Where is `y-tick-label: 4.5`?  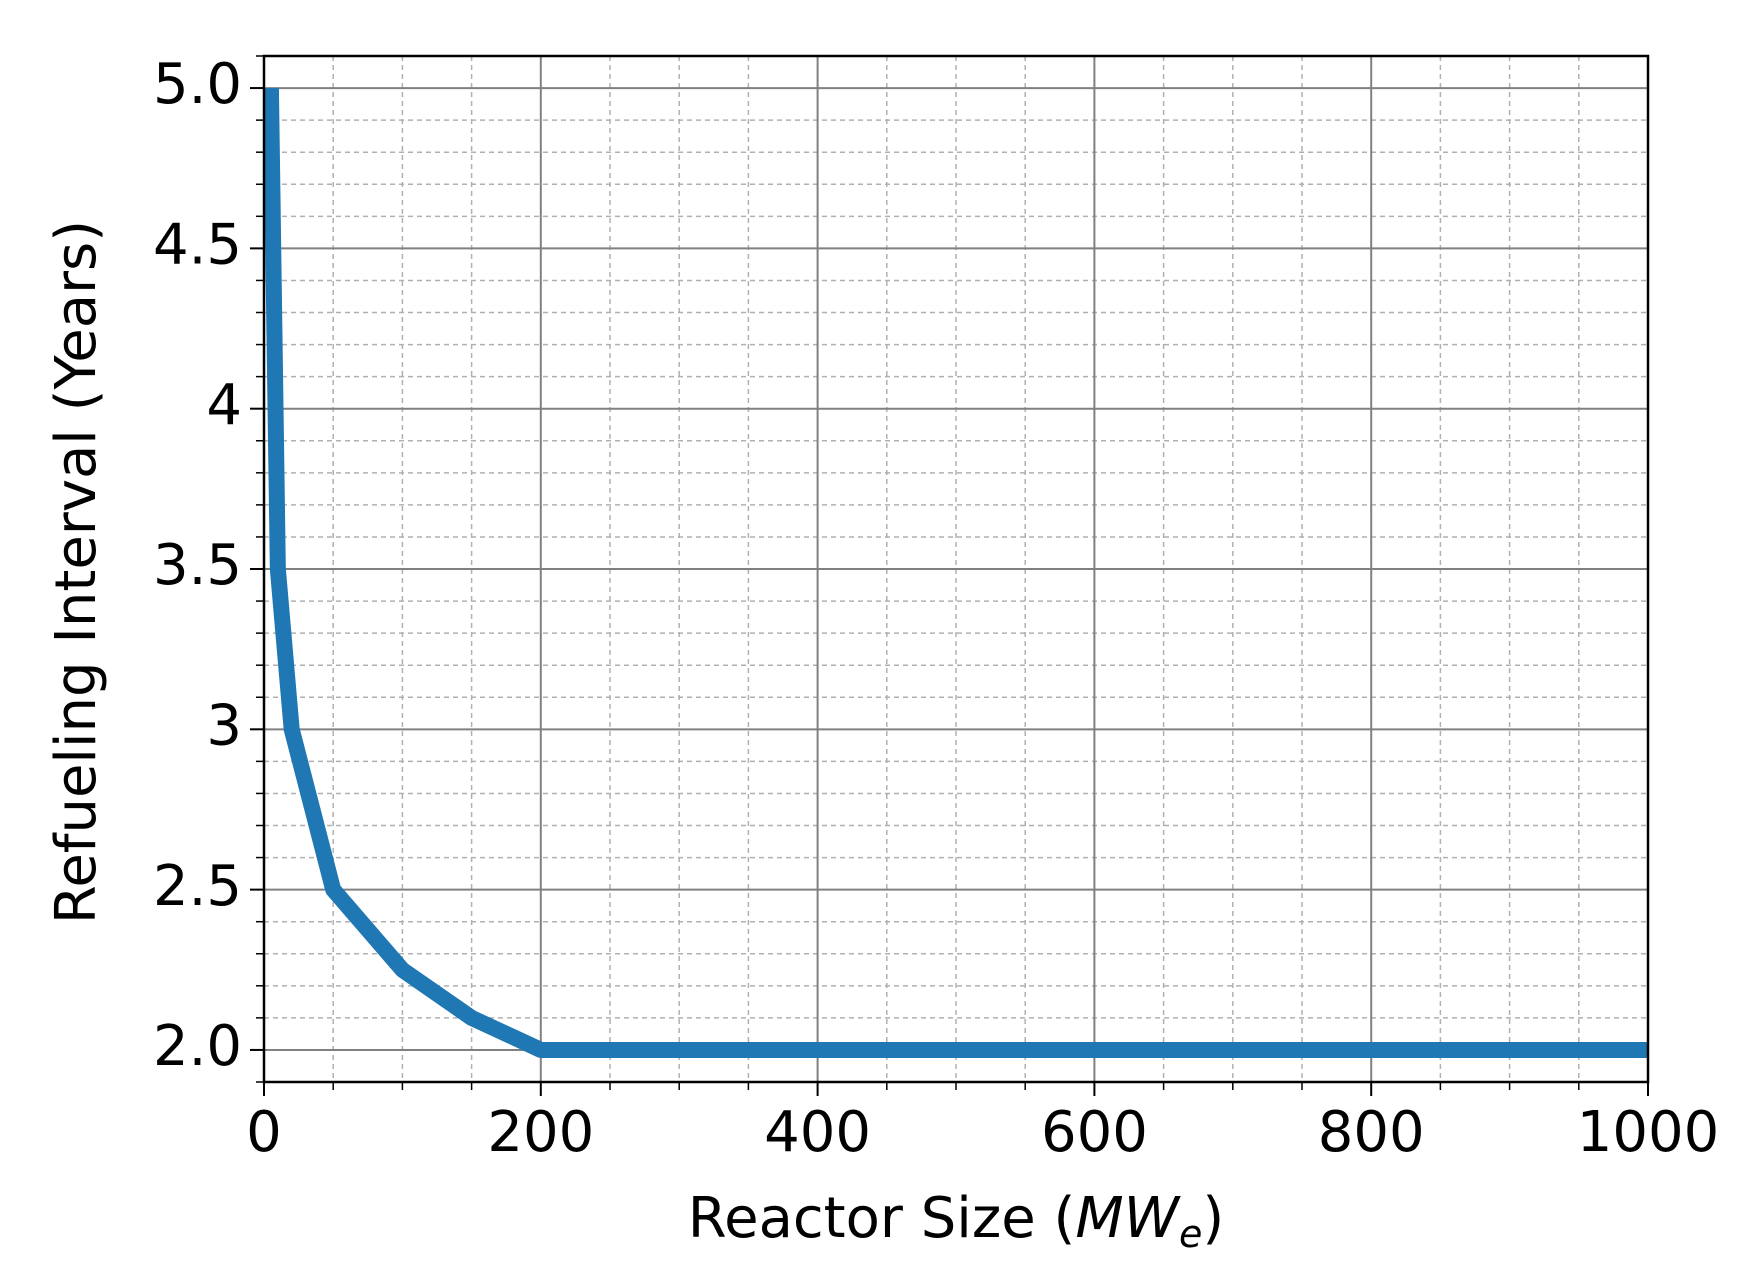 y-tick-label: 4.5 is located at coordinates (197, 245).